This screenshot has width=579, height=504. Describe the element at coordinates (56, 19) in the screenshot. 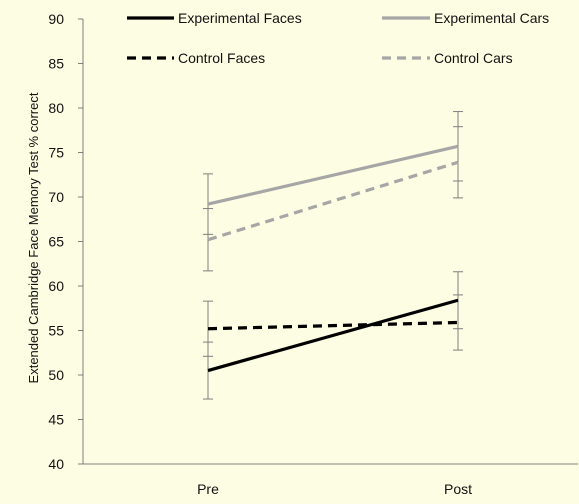

I see `y-tick-label: 90` at that location.